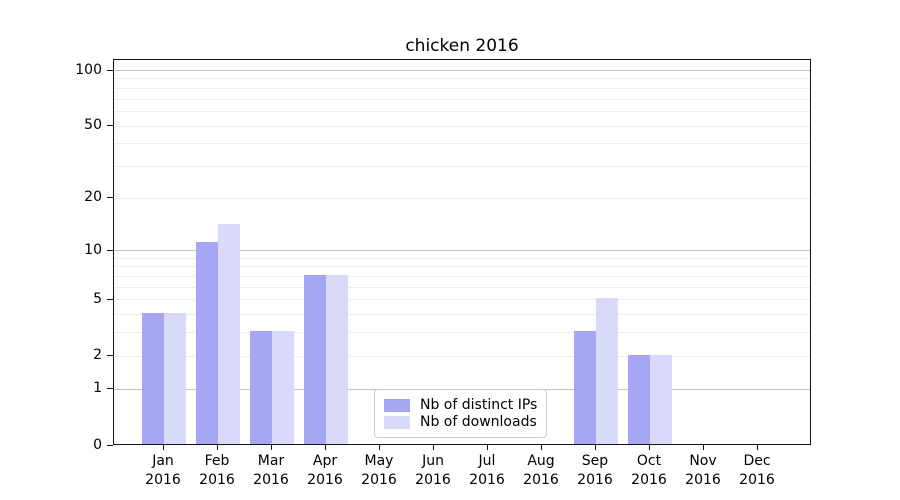 The image size is (900, 500). I want to click on x-tick-month: Nov, so click(703, 461).